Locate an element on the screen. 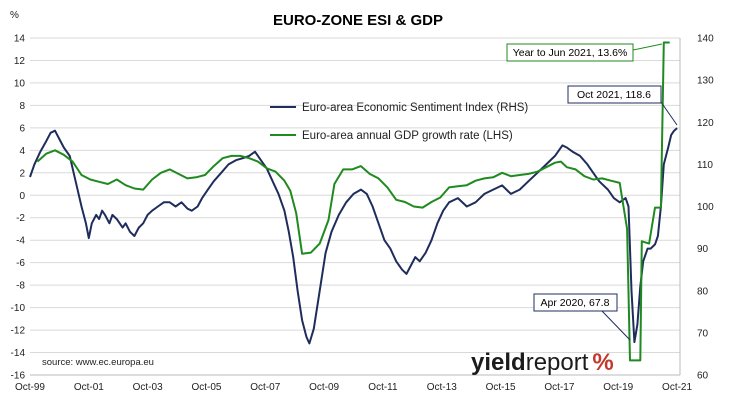 The width and height of the screenshot is (730, 400). x-tick-label: Oct-05 is located at coordinates (206, 387).